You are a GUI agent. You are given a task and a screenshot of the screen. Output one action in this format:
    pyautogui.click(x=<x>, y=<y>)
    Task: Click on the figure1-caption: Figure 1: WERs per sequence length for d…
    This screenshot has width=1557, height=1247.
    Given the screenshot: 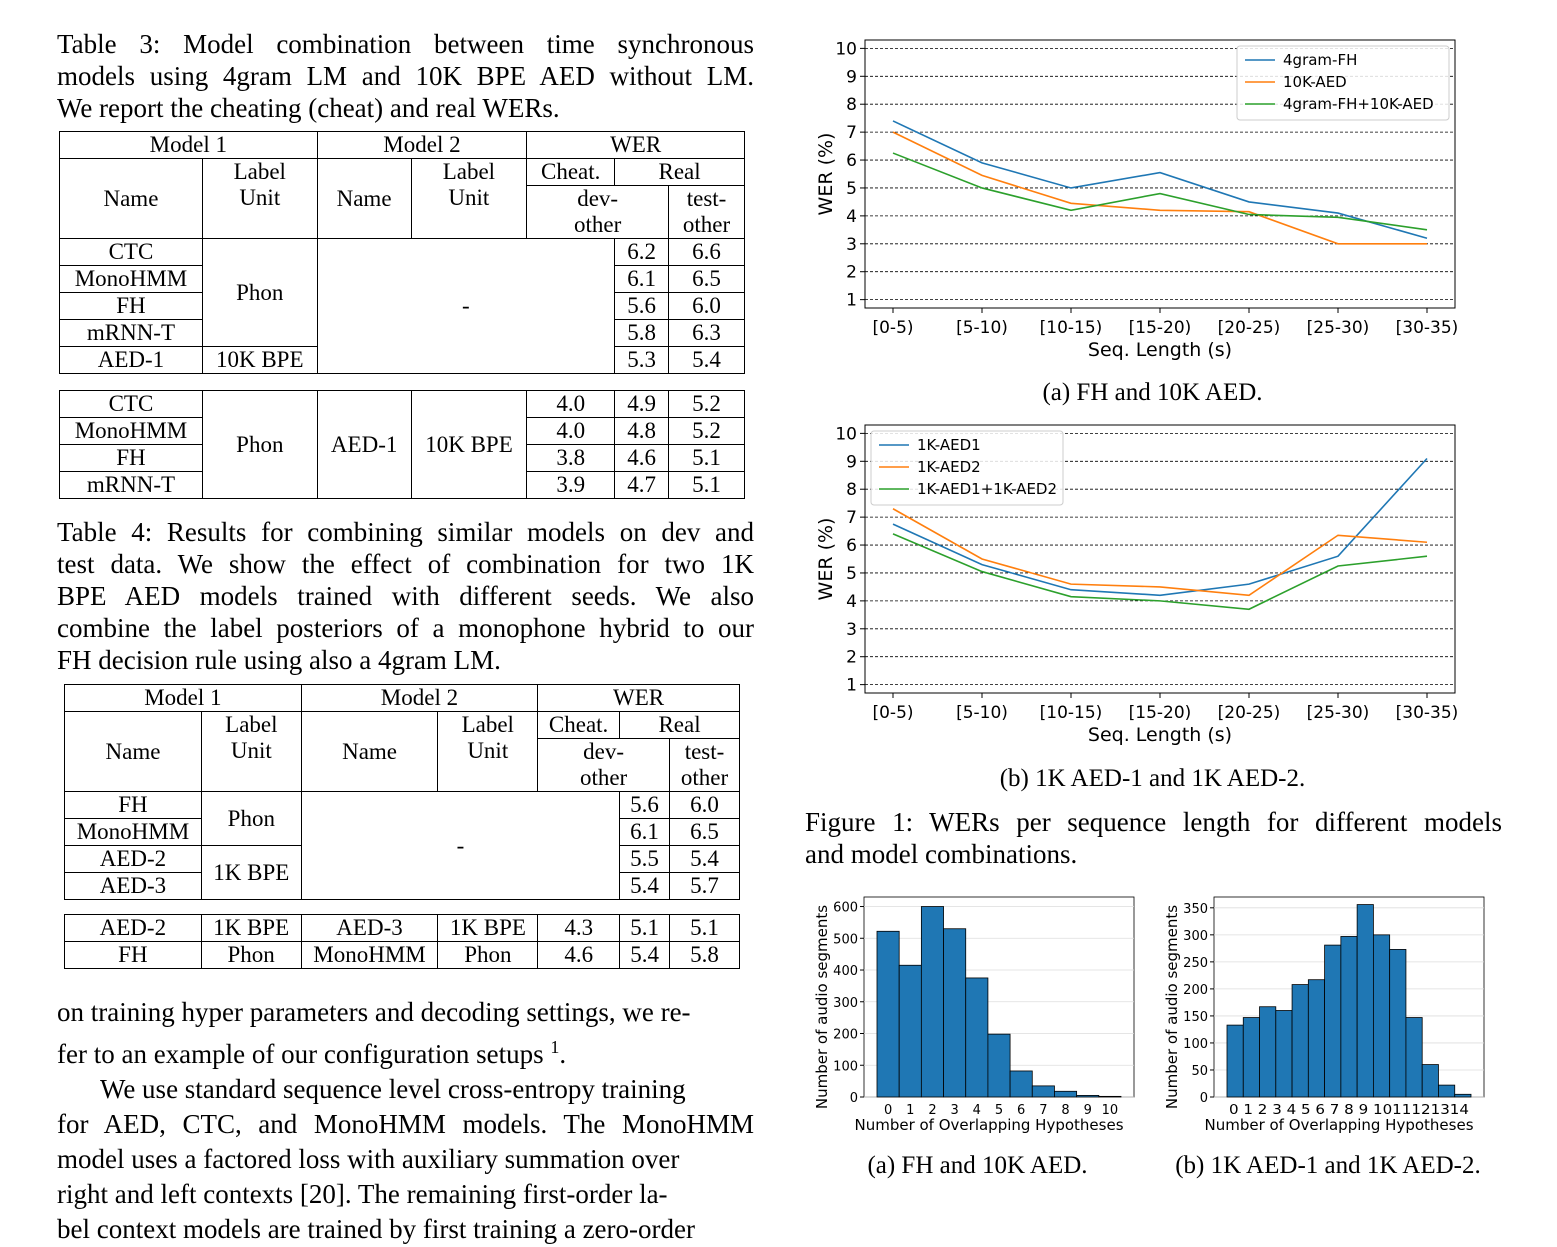 What is the action you would take?
    pyautogui.click(x=1153, y=838)
    